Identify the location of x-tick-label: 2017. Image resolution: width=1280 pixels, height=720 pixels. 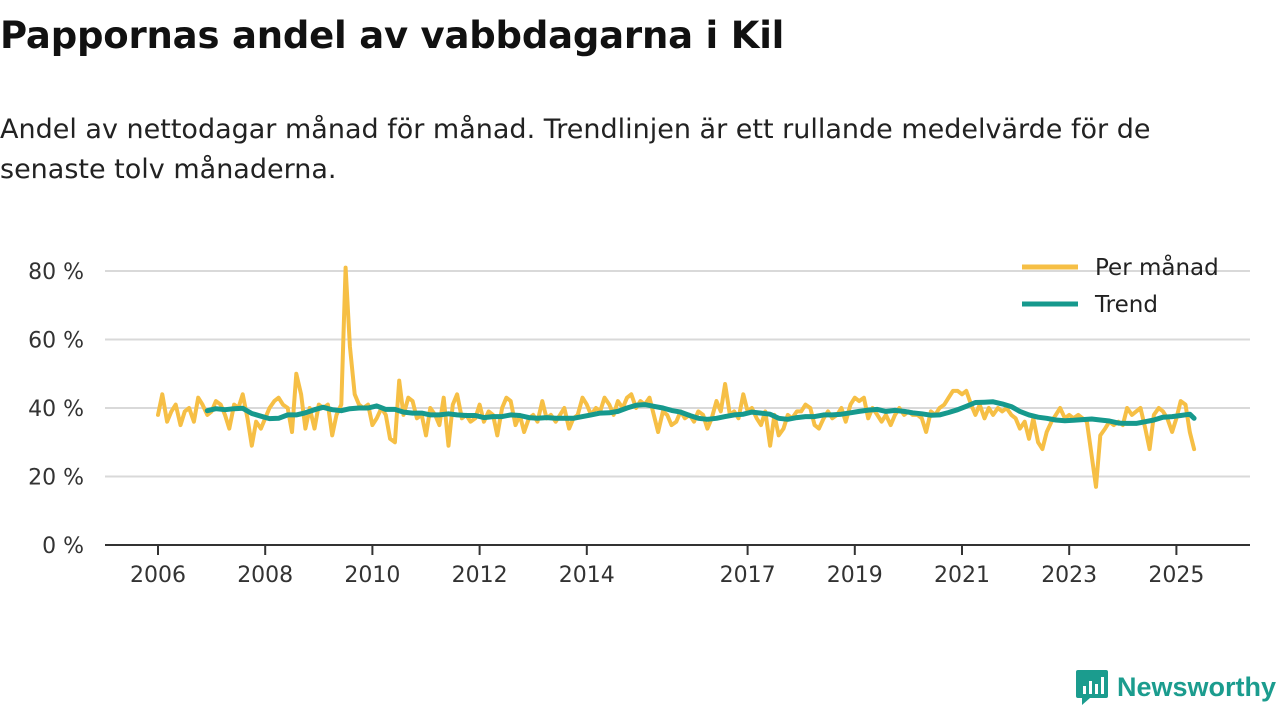
(748, 575).